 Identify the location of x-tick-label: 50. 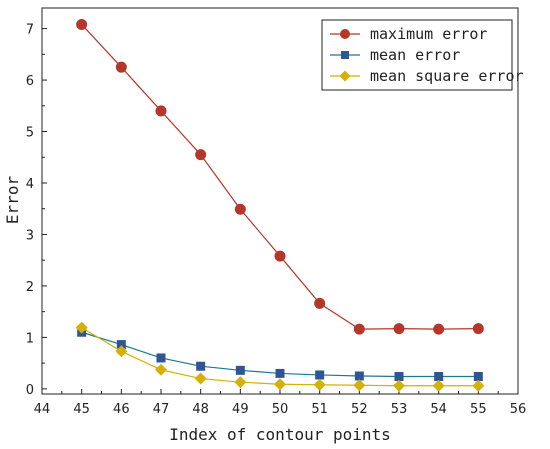
(280, 409).